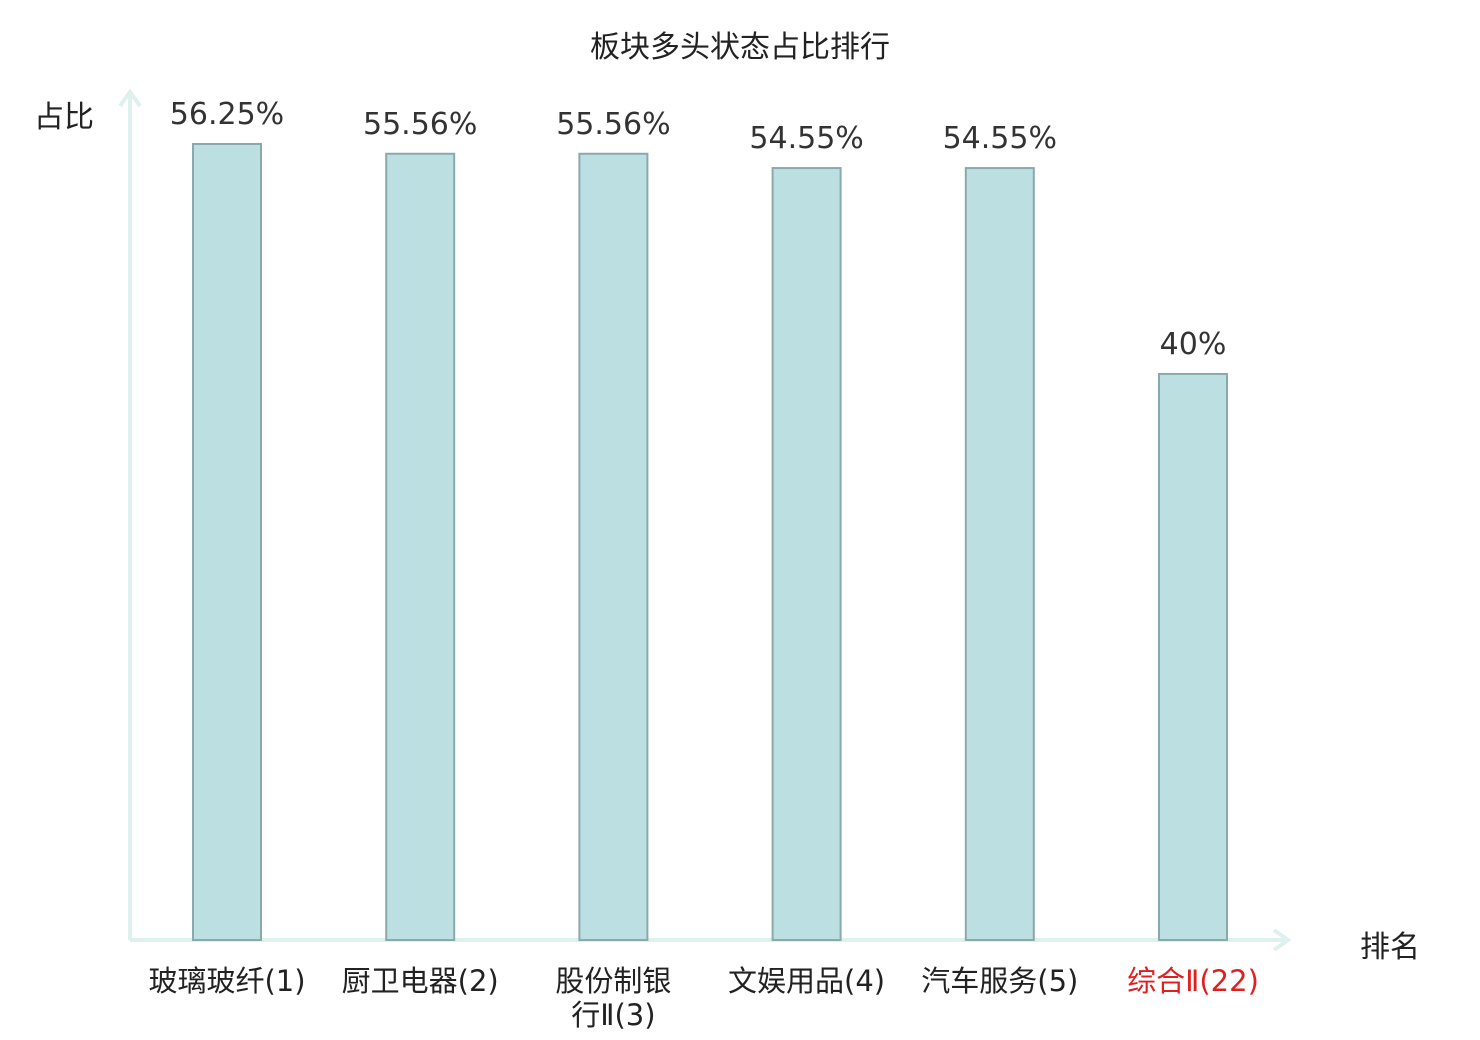 This screenshot has width=1480, height=1040. What do you see at coordinates (227, 114) in the screenshot?
I see `data-label: 56.25%` at bounding box center [227, 114].